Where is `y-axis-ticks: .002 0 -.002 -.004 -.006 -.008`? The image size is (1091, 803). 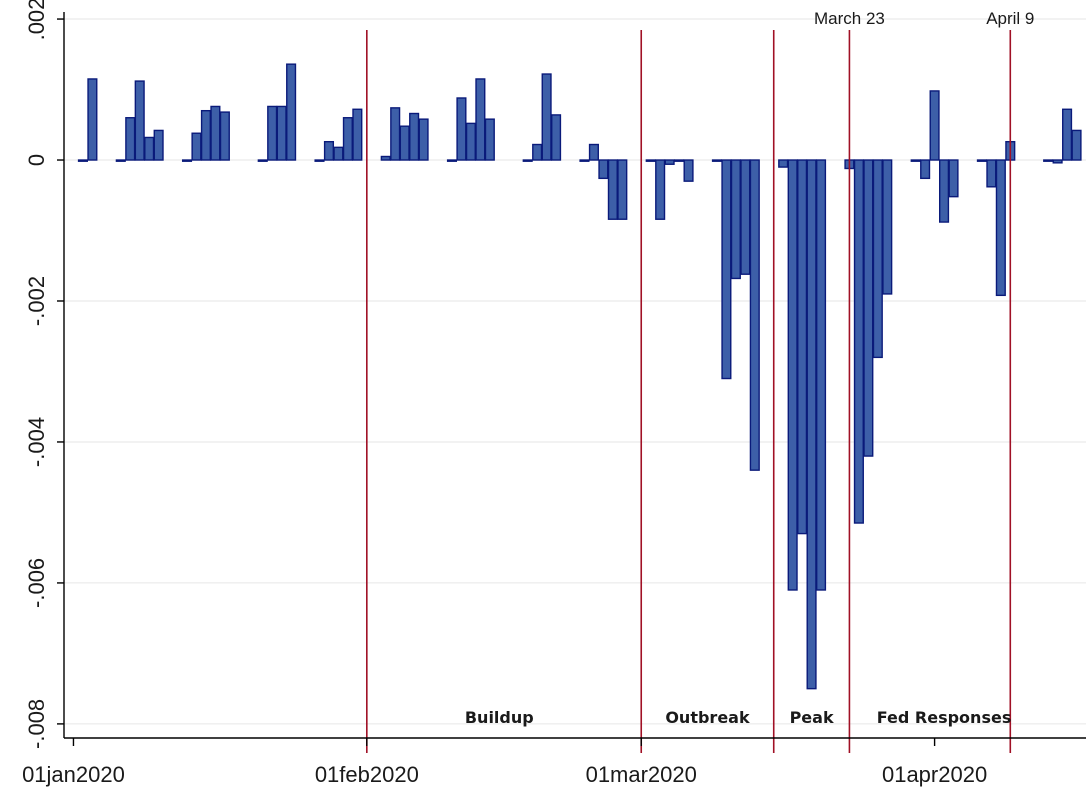 y-axis-ticks: .002 0 -.002 -.004 -.006 -.008 is located at coordinates (44, 374).